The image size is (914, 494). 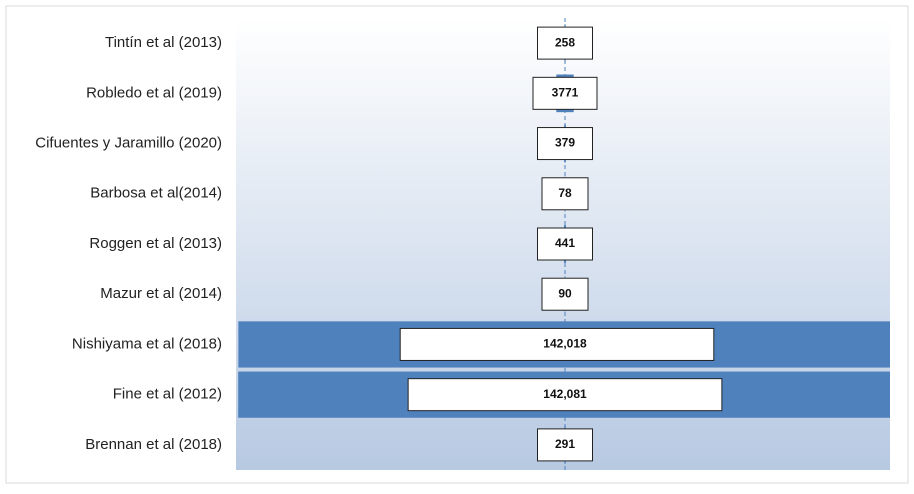 I want to click on value-label: 441, so click(x=565, y=243).